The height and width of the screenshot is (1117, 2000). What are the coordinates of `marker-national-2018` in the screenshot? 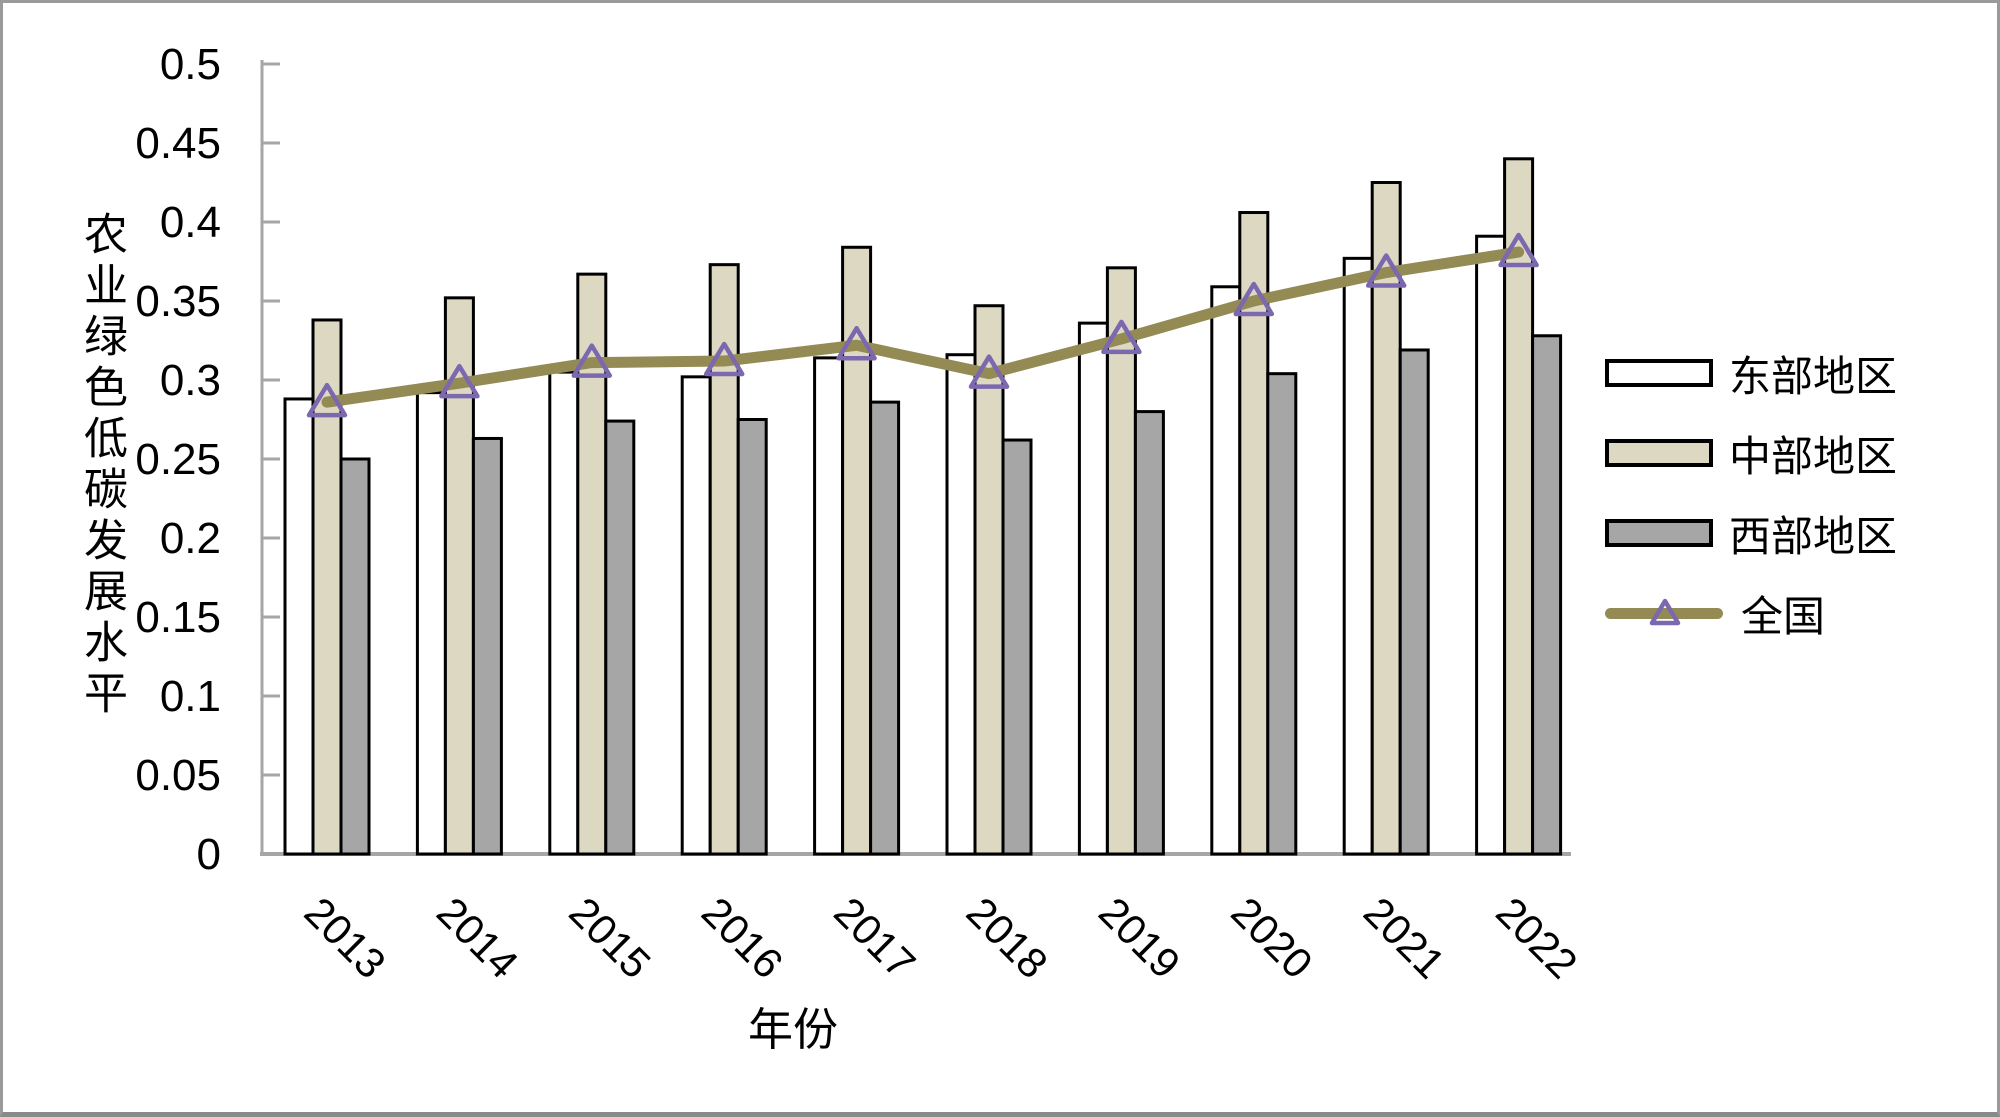 It's located at (989, 371).